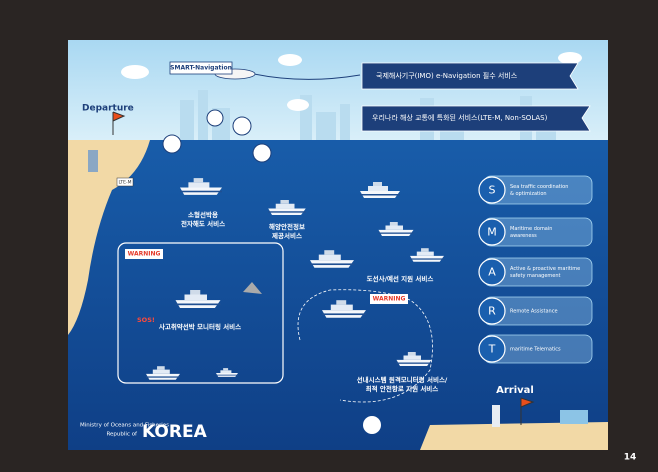 This screenshot has height=472, width=658. I want to click on smart-letter: M, so click(492, 232).